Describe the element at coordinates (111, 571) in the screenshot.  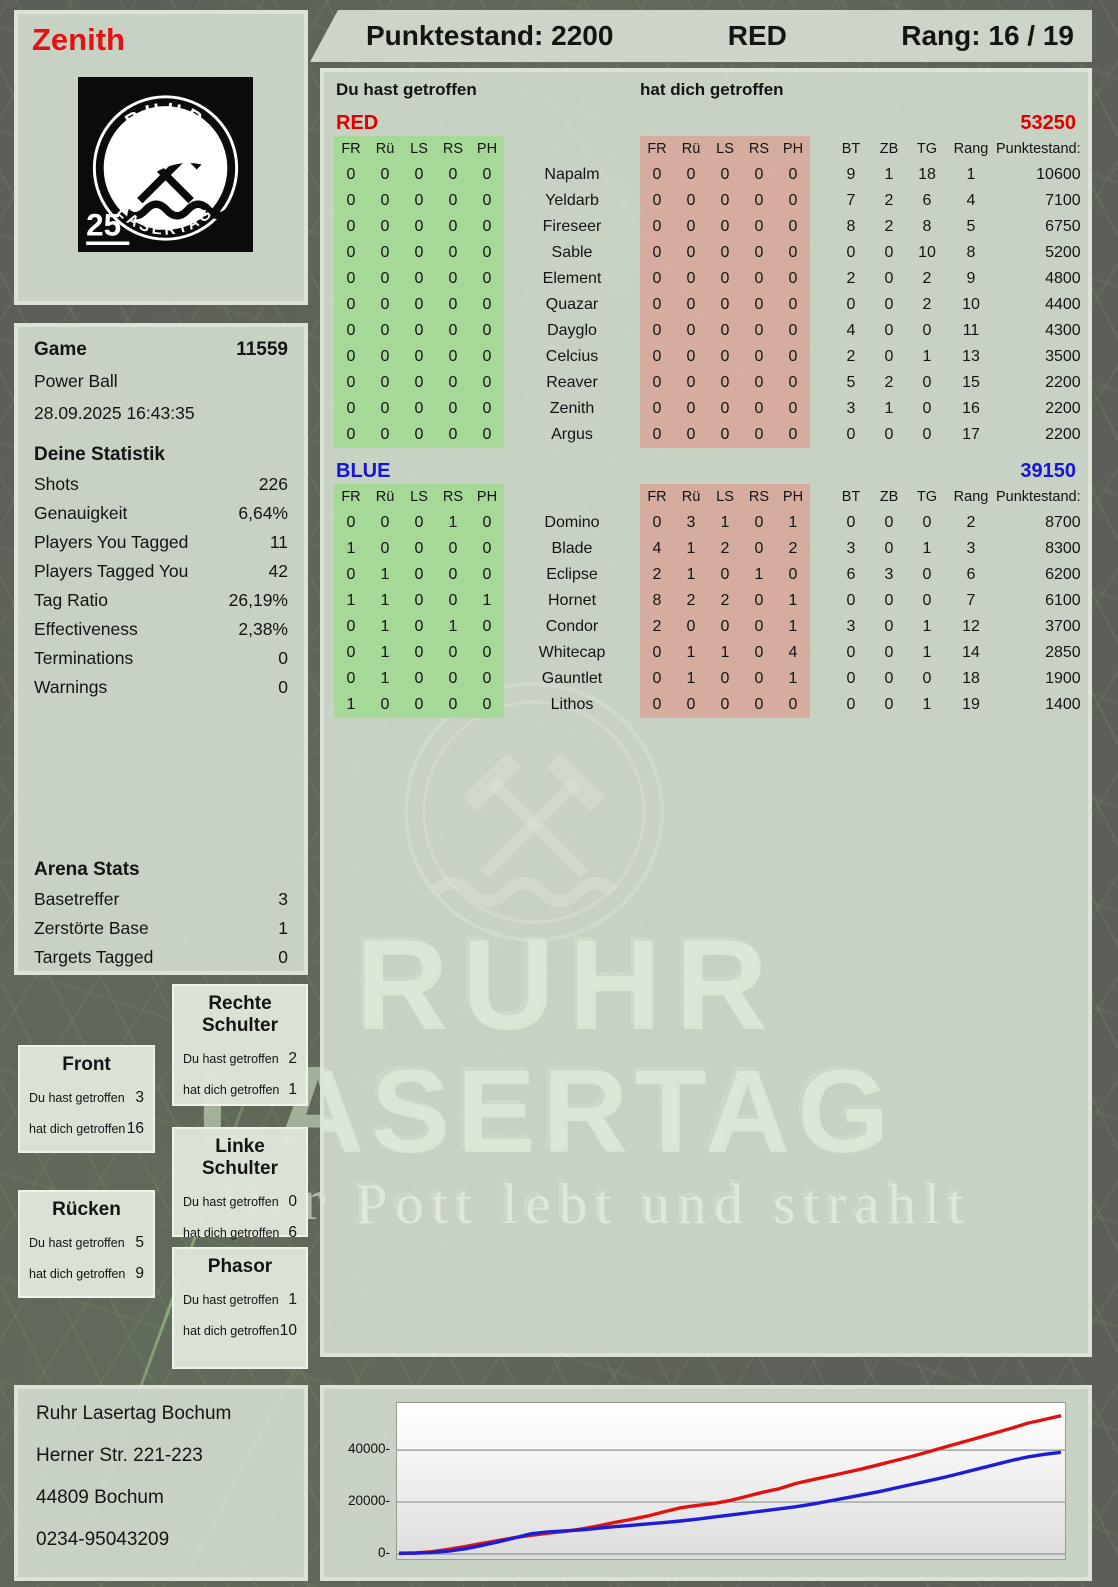
I see `stat-label: Players Tagged You` at that location.